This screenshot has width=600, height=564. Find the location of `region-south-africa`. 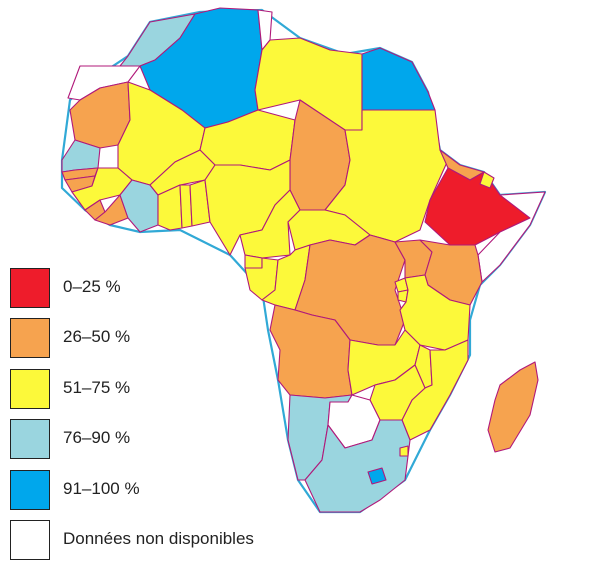

region-south-africa is located at coordinates (357, 466).